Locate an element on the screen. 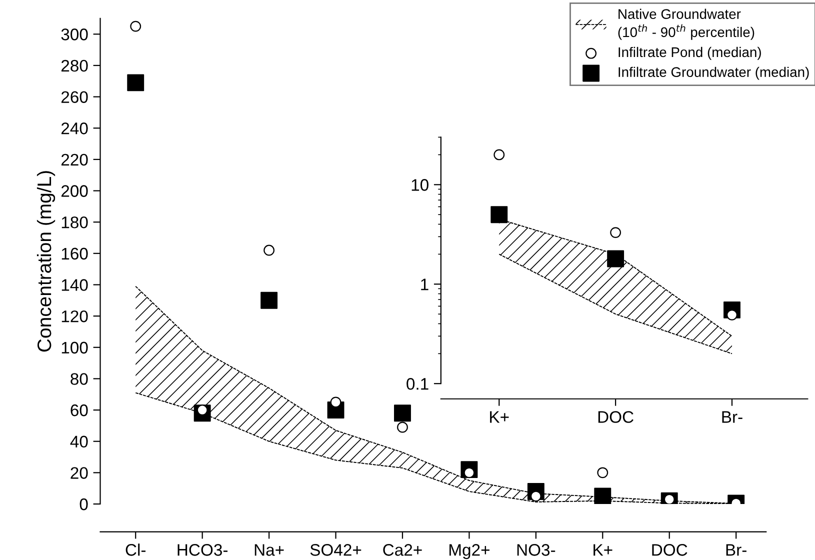  x-tick-label: Ca2+ is located at coordinates (402, 550).